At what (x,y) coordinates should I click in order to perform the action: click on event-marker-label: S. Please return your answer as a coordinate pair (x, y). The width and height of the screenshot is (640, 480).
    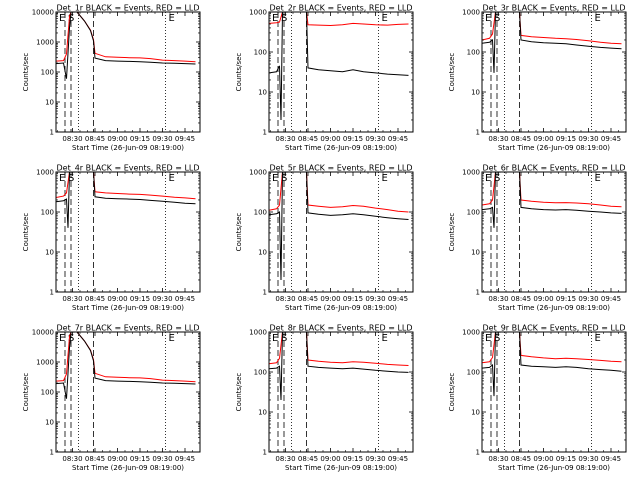
    Looking at the image, I should click on (284, 178).